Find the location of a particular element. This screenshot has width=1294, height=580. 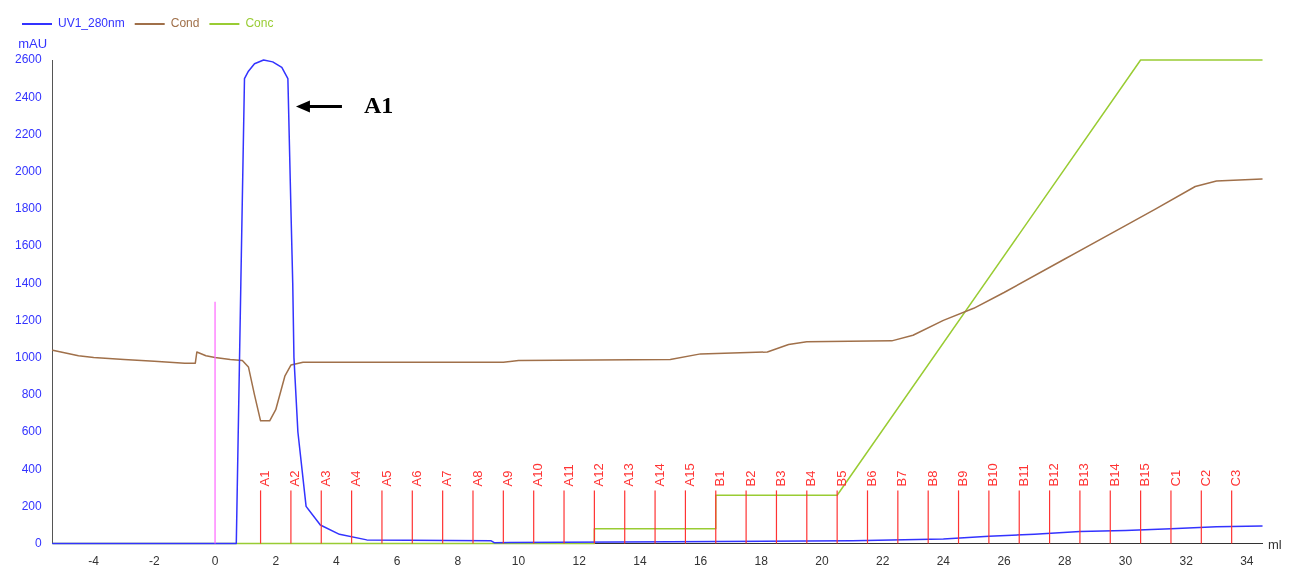

legend-label: Cond is located at coordinates (185, 23).